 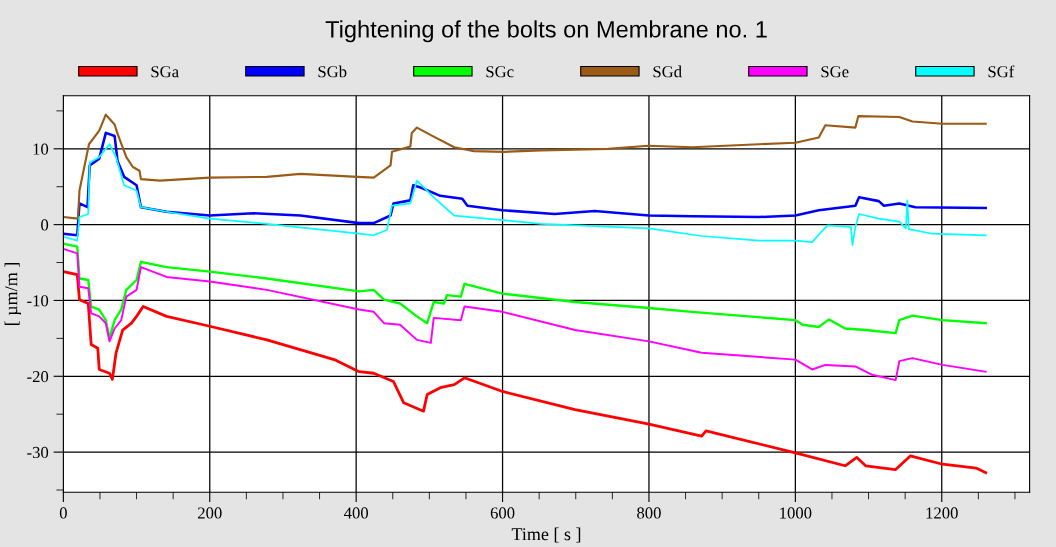 I want to click on legend-label: SGa, so click(x=165, y=72).